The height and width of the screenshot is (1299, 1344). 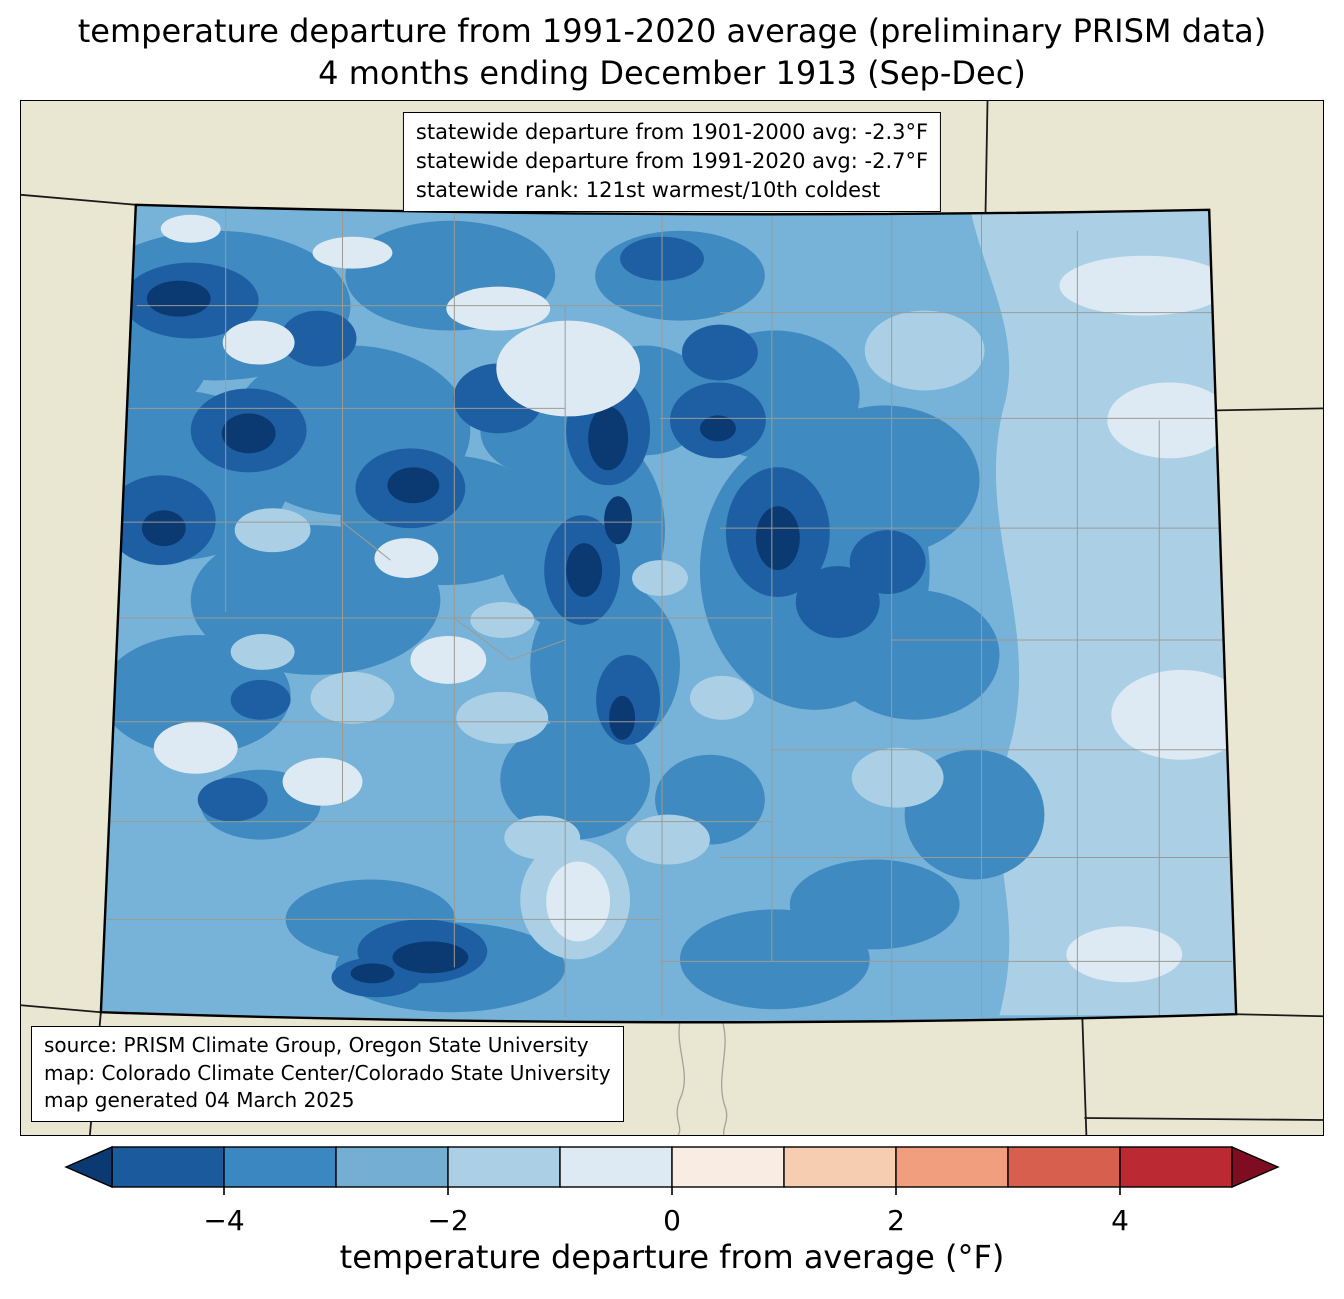 What do you see at coordinates (223, 1220) in the screenshot?
I see `colorbar-tick-label: −4` at bounding box center [223, 1220].